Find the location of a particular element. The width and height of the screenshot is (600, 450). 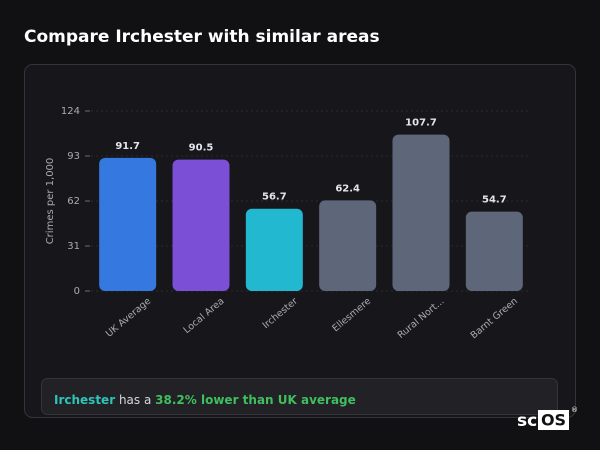

y-tick-label: 31 is located at coordinates (73, 246).